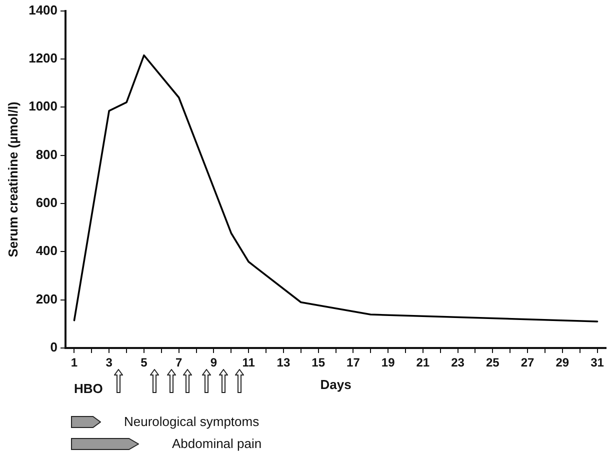 This screenshot has width=610, height=455. What do you see at coordinates (43, 106) in the screenshot?
I see `y-tick-label: 1000` at bounding box center [43, 106].